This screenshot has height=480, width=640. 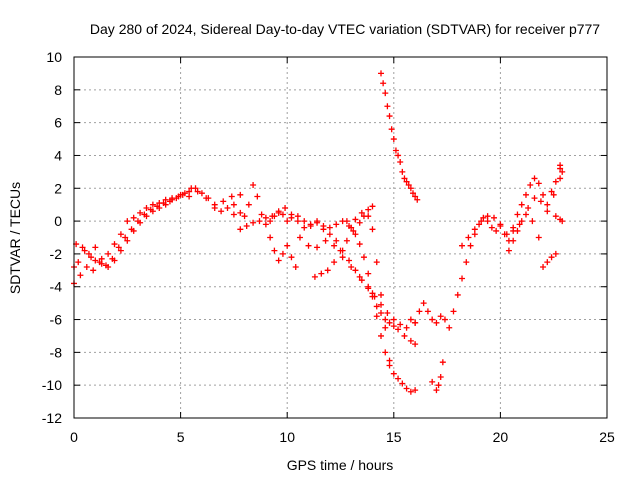 I want to click on series-arc-m, so click(x=500, y=230).